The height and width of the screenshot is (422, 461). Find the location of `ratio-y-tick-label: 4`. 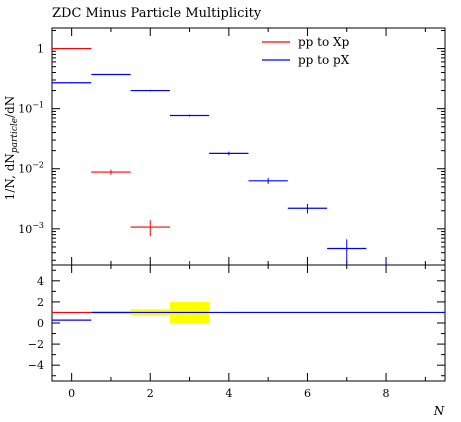

ratio-y-tick-label: 4 is located at coordinates (40, 281).